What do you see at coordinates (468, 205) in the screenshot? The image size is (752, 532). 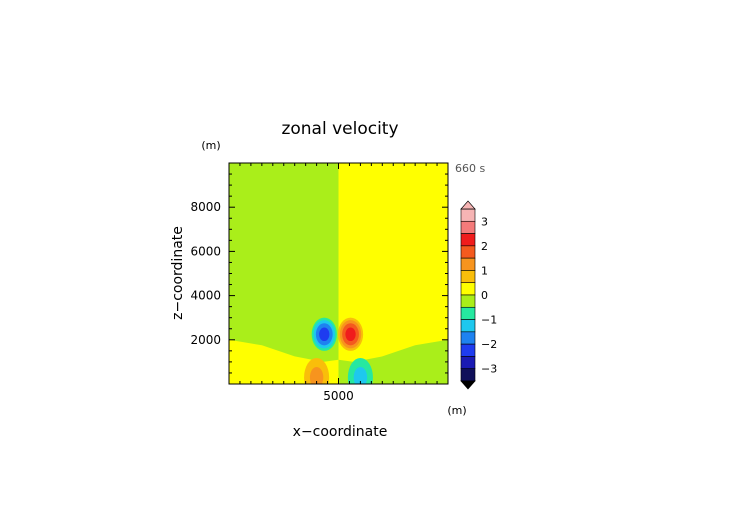 I see `colorbar-max-arrow` at bounding box center [468, 205].